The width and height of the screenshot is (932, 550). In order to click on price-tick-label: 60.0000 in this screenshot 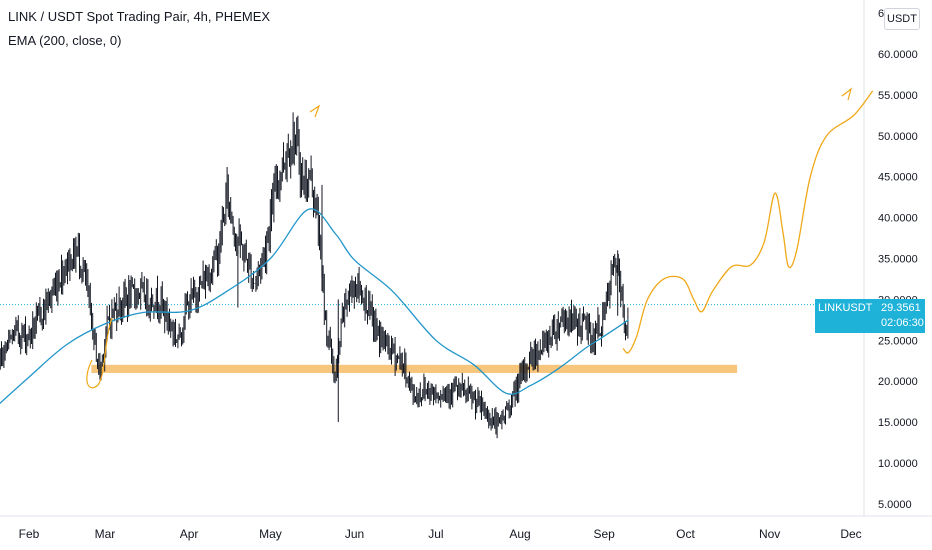, I will do `click(898, 55)`.